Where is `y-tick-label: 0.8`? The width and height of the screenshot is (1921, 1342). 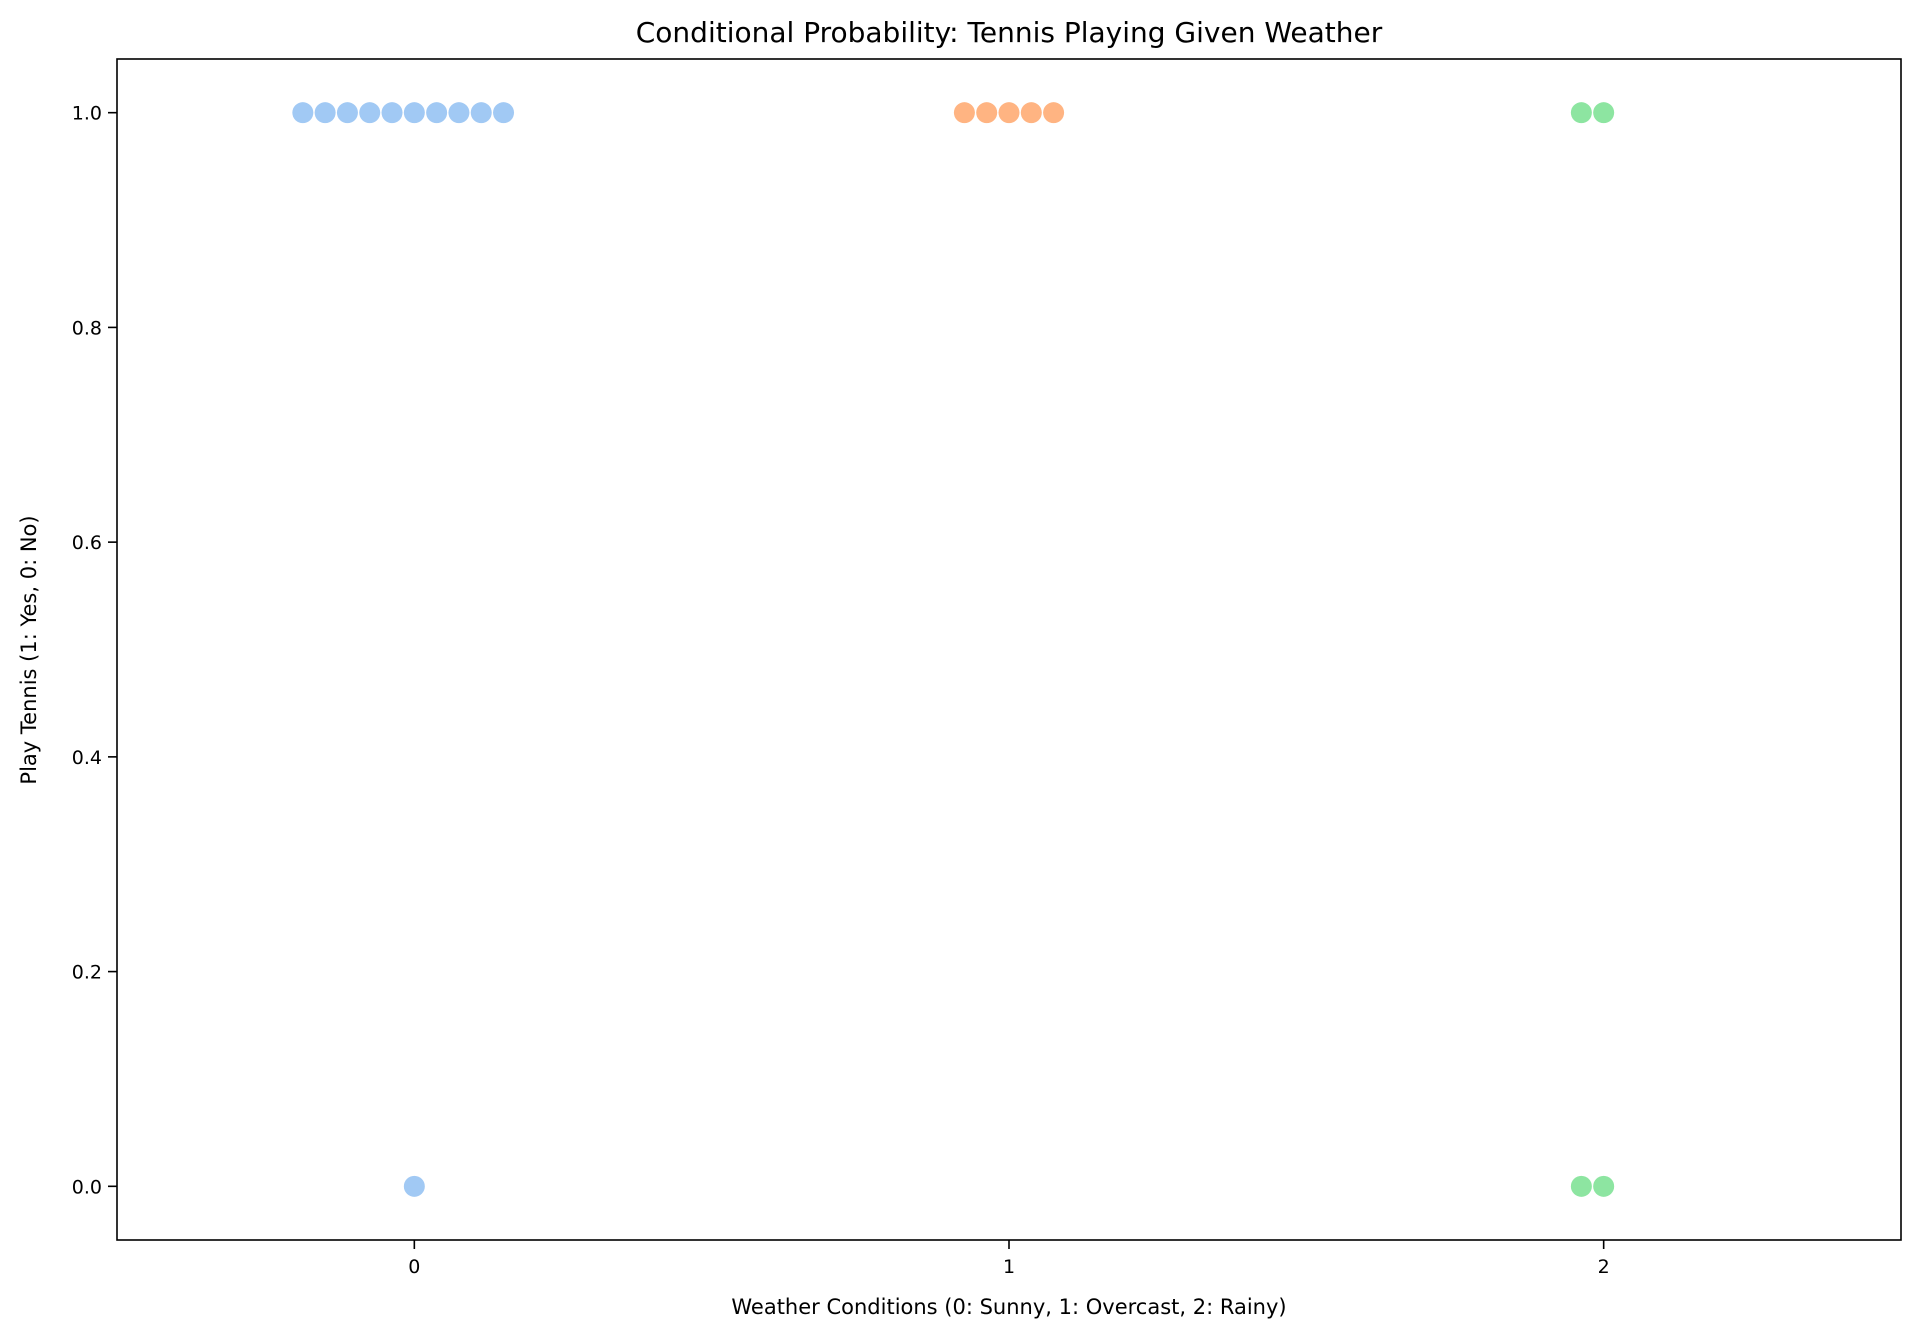
y-tick-label: 0.8 is located at coordinates (87, 328).